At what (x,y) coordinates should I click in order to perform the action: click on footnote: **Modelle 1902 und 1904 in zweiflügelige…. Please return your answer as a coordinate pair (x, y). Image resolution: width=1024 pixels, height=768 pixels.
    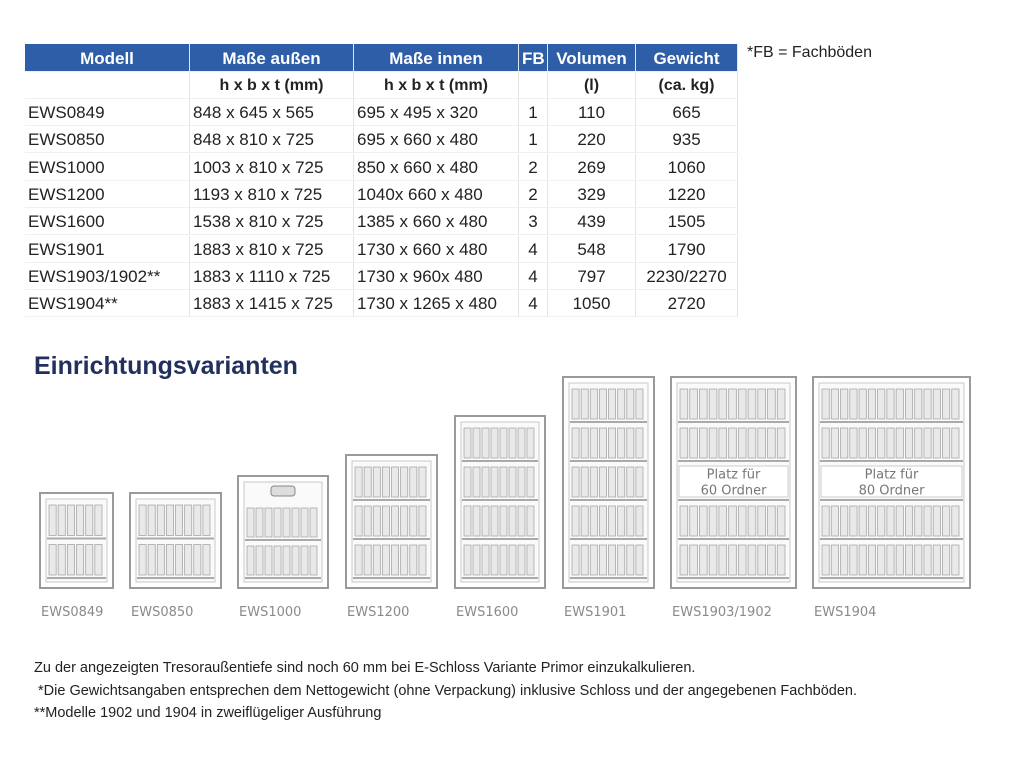
    Looking at the image, I should click on (208, 713).